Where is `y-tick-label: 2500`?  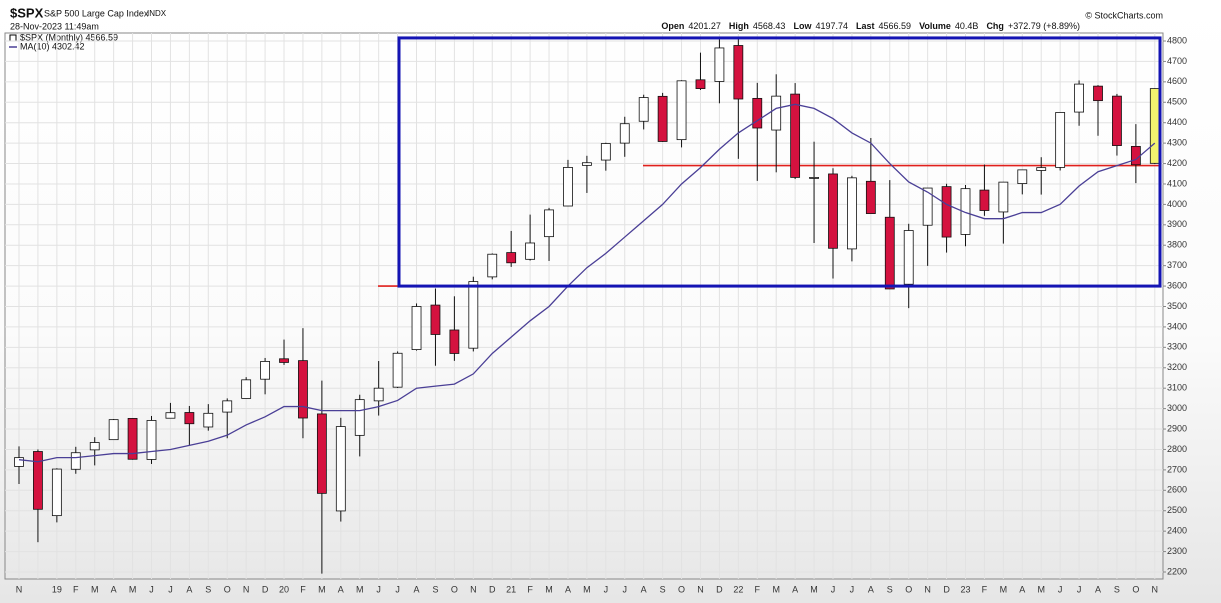
y-tick-label: 2500 is located at coordinates (1177, 510).